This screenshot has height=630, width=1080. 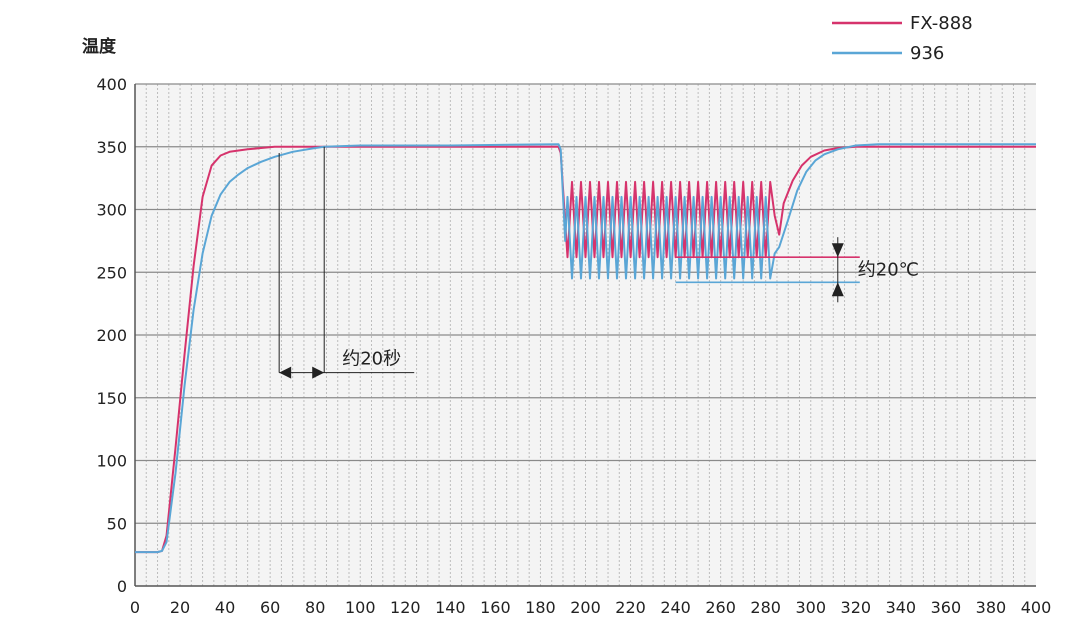 What do you see at coordinates (371, 359) in the screenshot?
I see `time-span-label: 约20秒` at bounding box center [371, 359].